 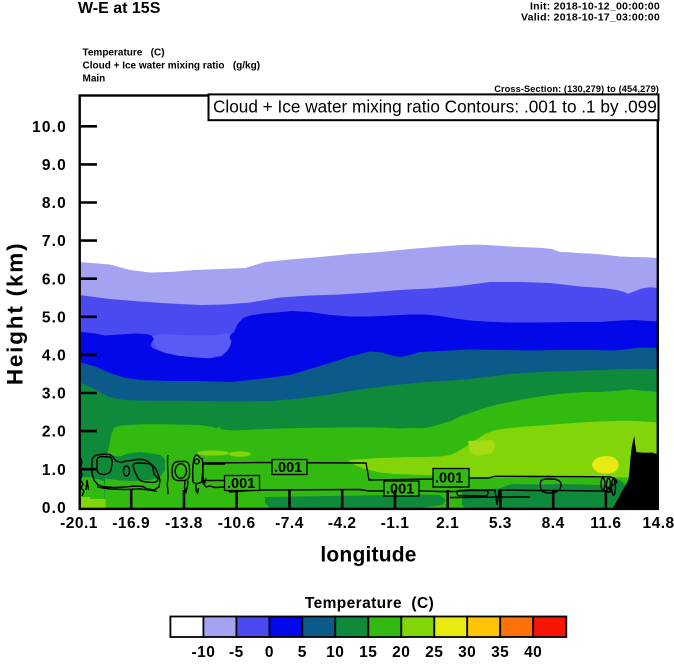 I want to click on svg-text: -4.2, so click(x=342, y=523).